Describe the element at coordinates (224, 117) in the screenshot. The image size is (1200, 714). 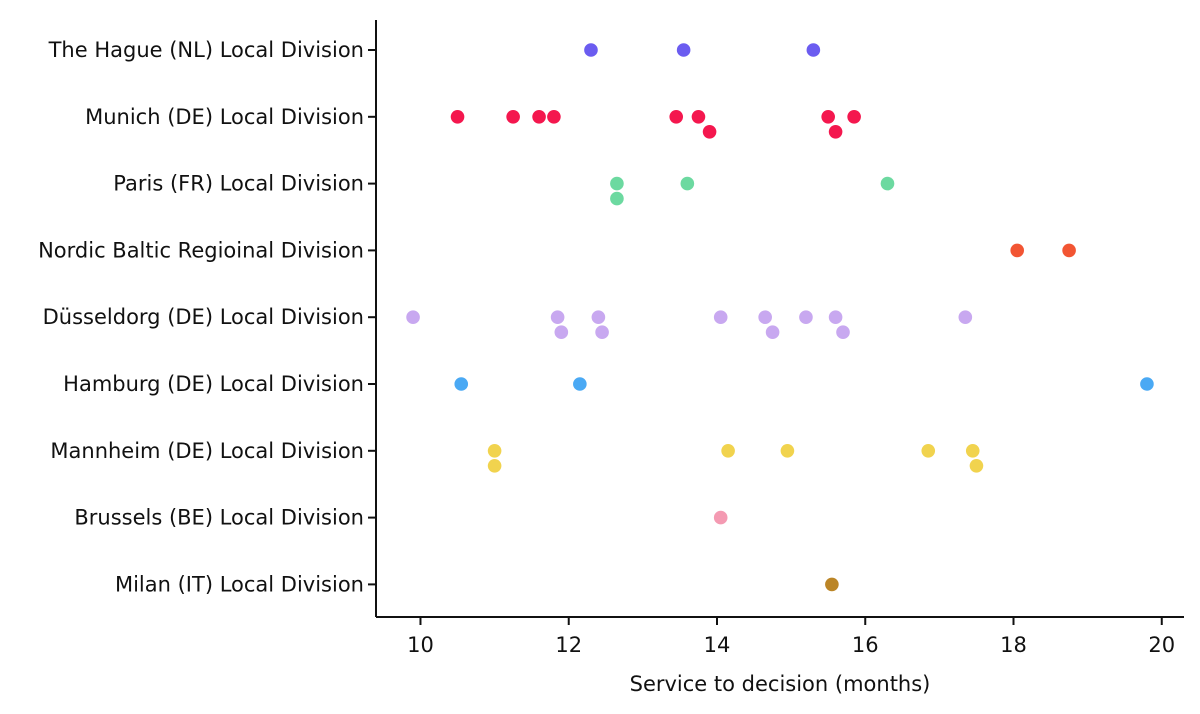
I see `y-tick-label: Munich (DE) Local Division` at that location.